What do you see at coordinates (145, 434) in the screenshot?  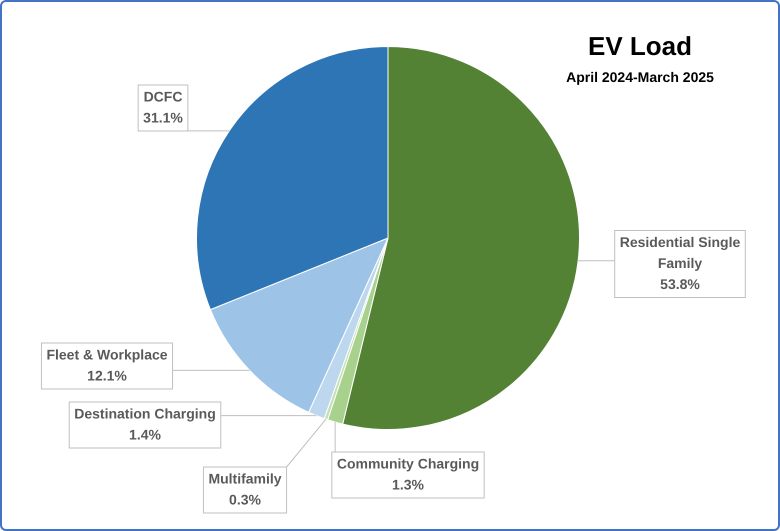 I see `data-label: 1.4%` at bounding box center [145, 434].